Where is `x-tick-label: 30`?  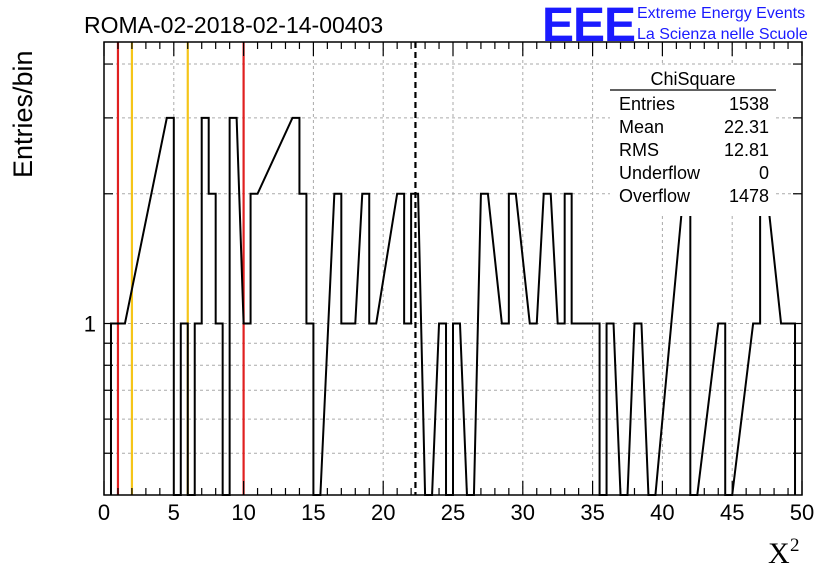 x-tick-label: 30 is located at coordinates (523, 512).